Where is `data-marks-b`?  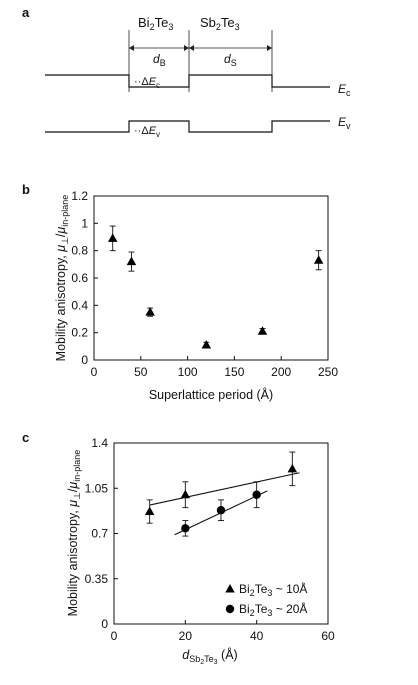 data-marks-b is located at coordinates (215, 287).